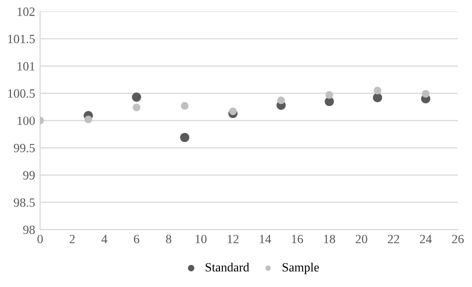 This screenshot has height=287, width=472. I want to click on x-tick-label: 12, so click(233, 239).